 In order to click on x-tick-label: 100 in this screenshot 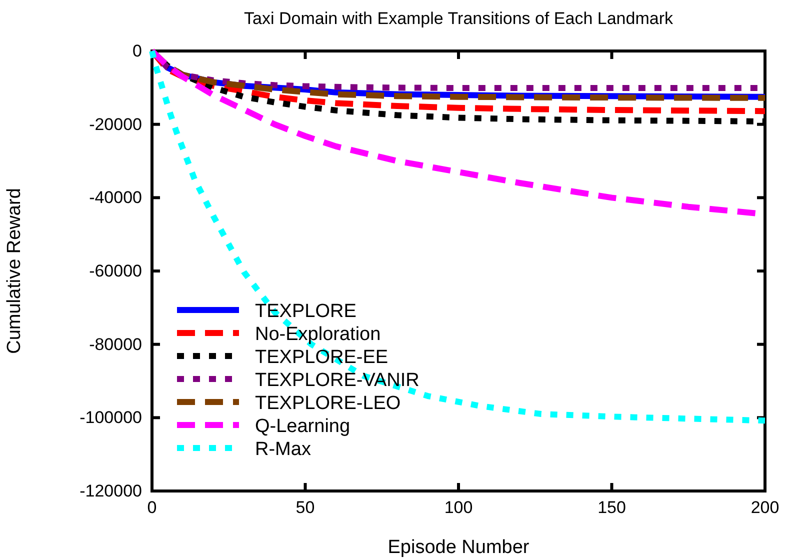, I will do `click(458, 508)`.